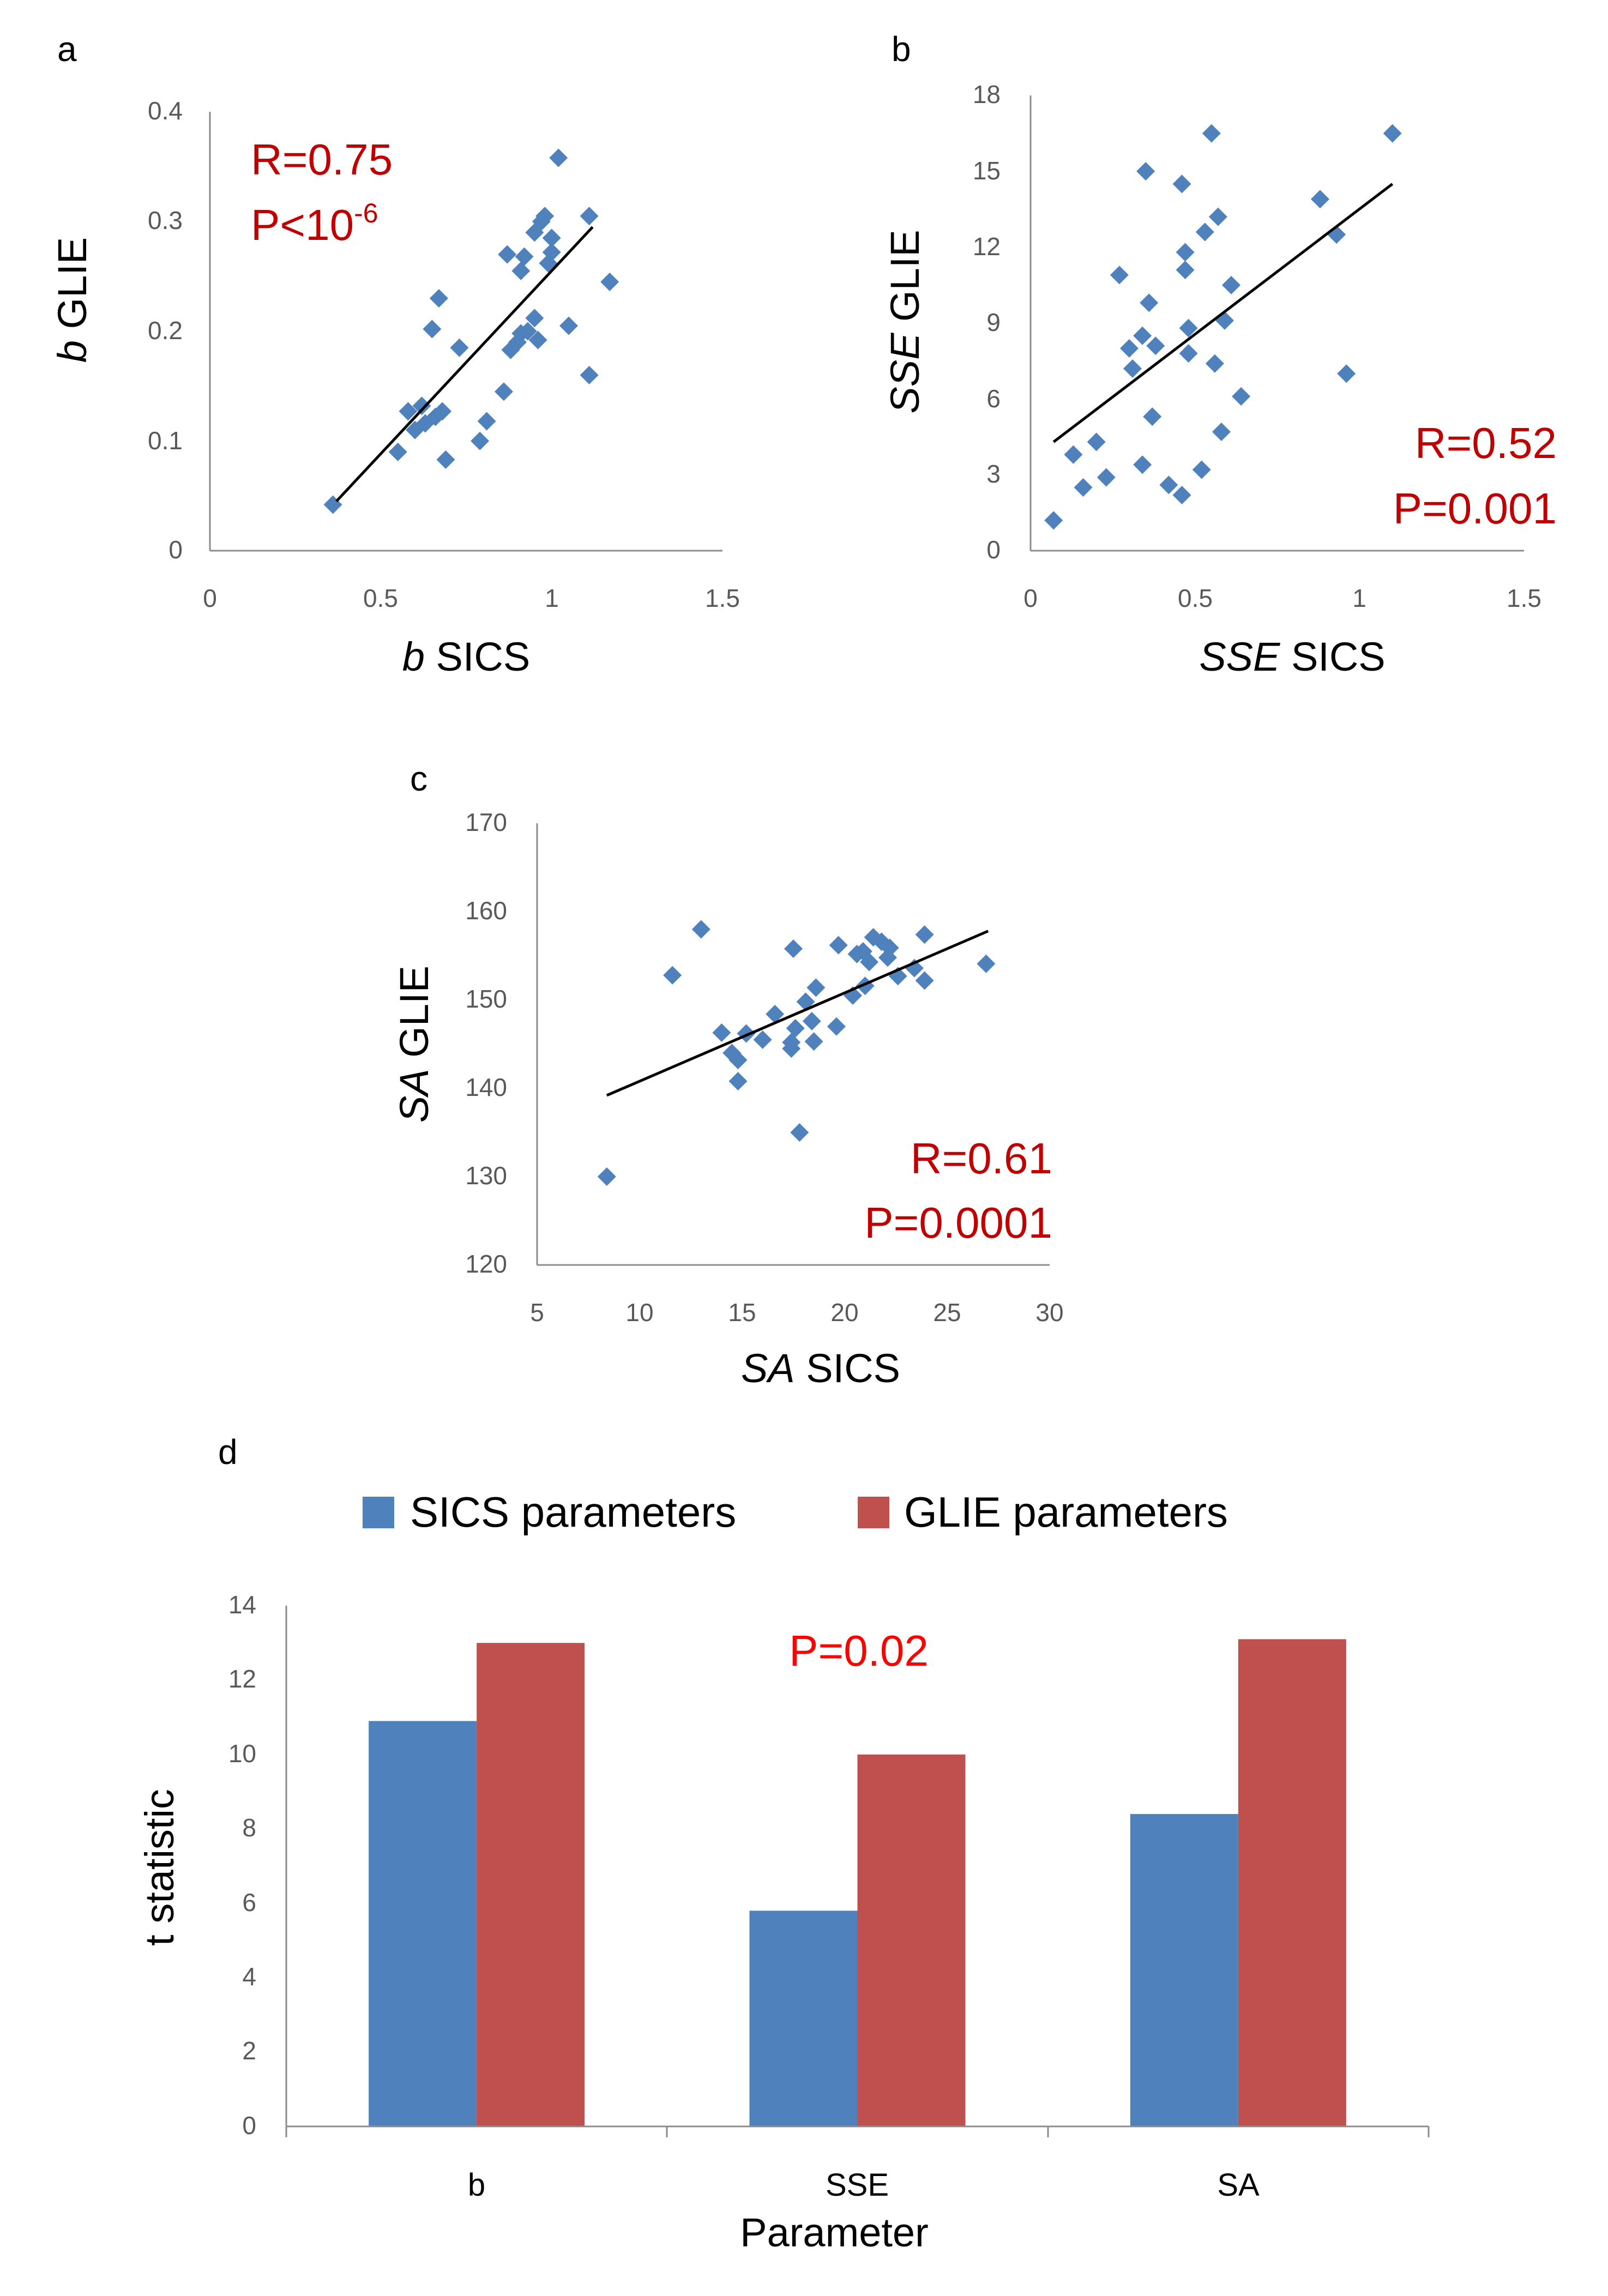 The image size is (1608, 2296). Describe the element at coordinates (905, 321) in the screenshot. I see `panel-b-y-axis-title: SSE GLIE` at that location.